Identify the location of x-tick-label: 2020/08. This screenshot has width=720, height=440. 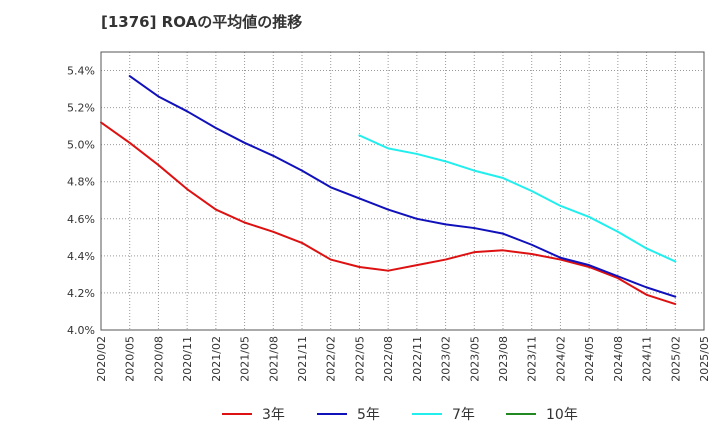
(158, 359).